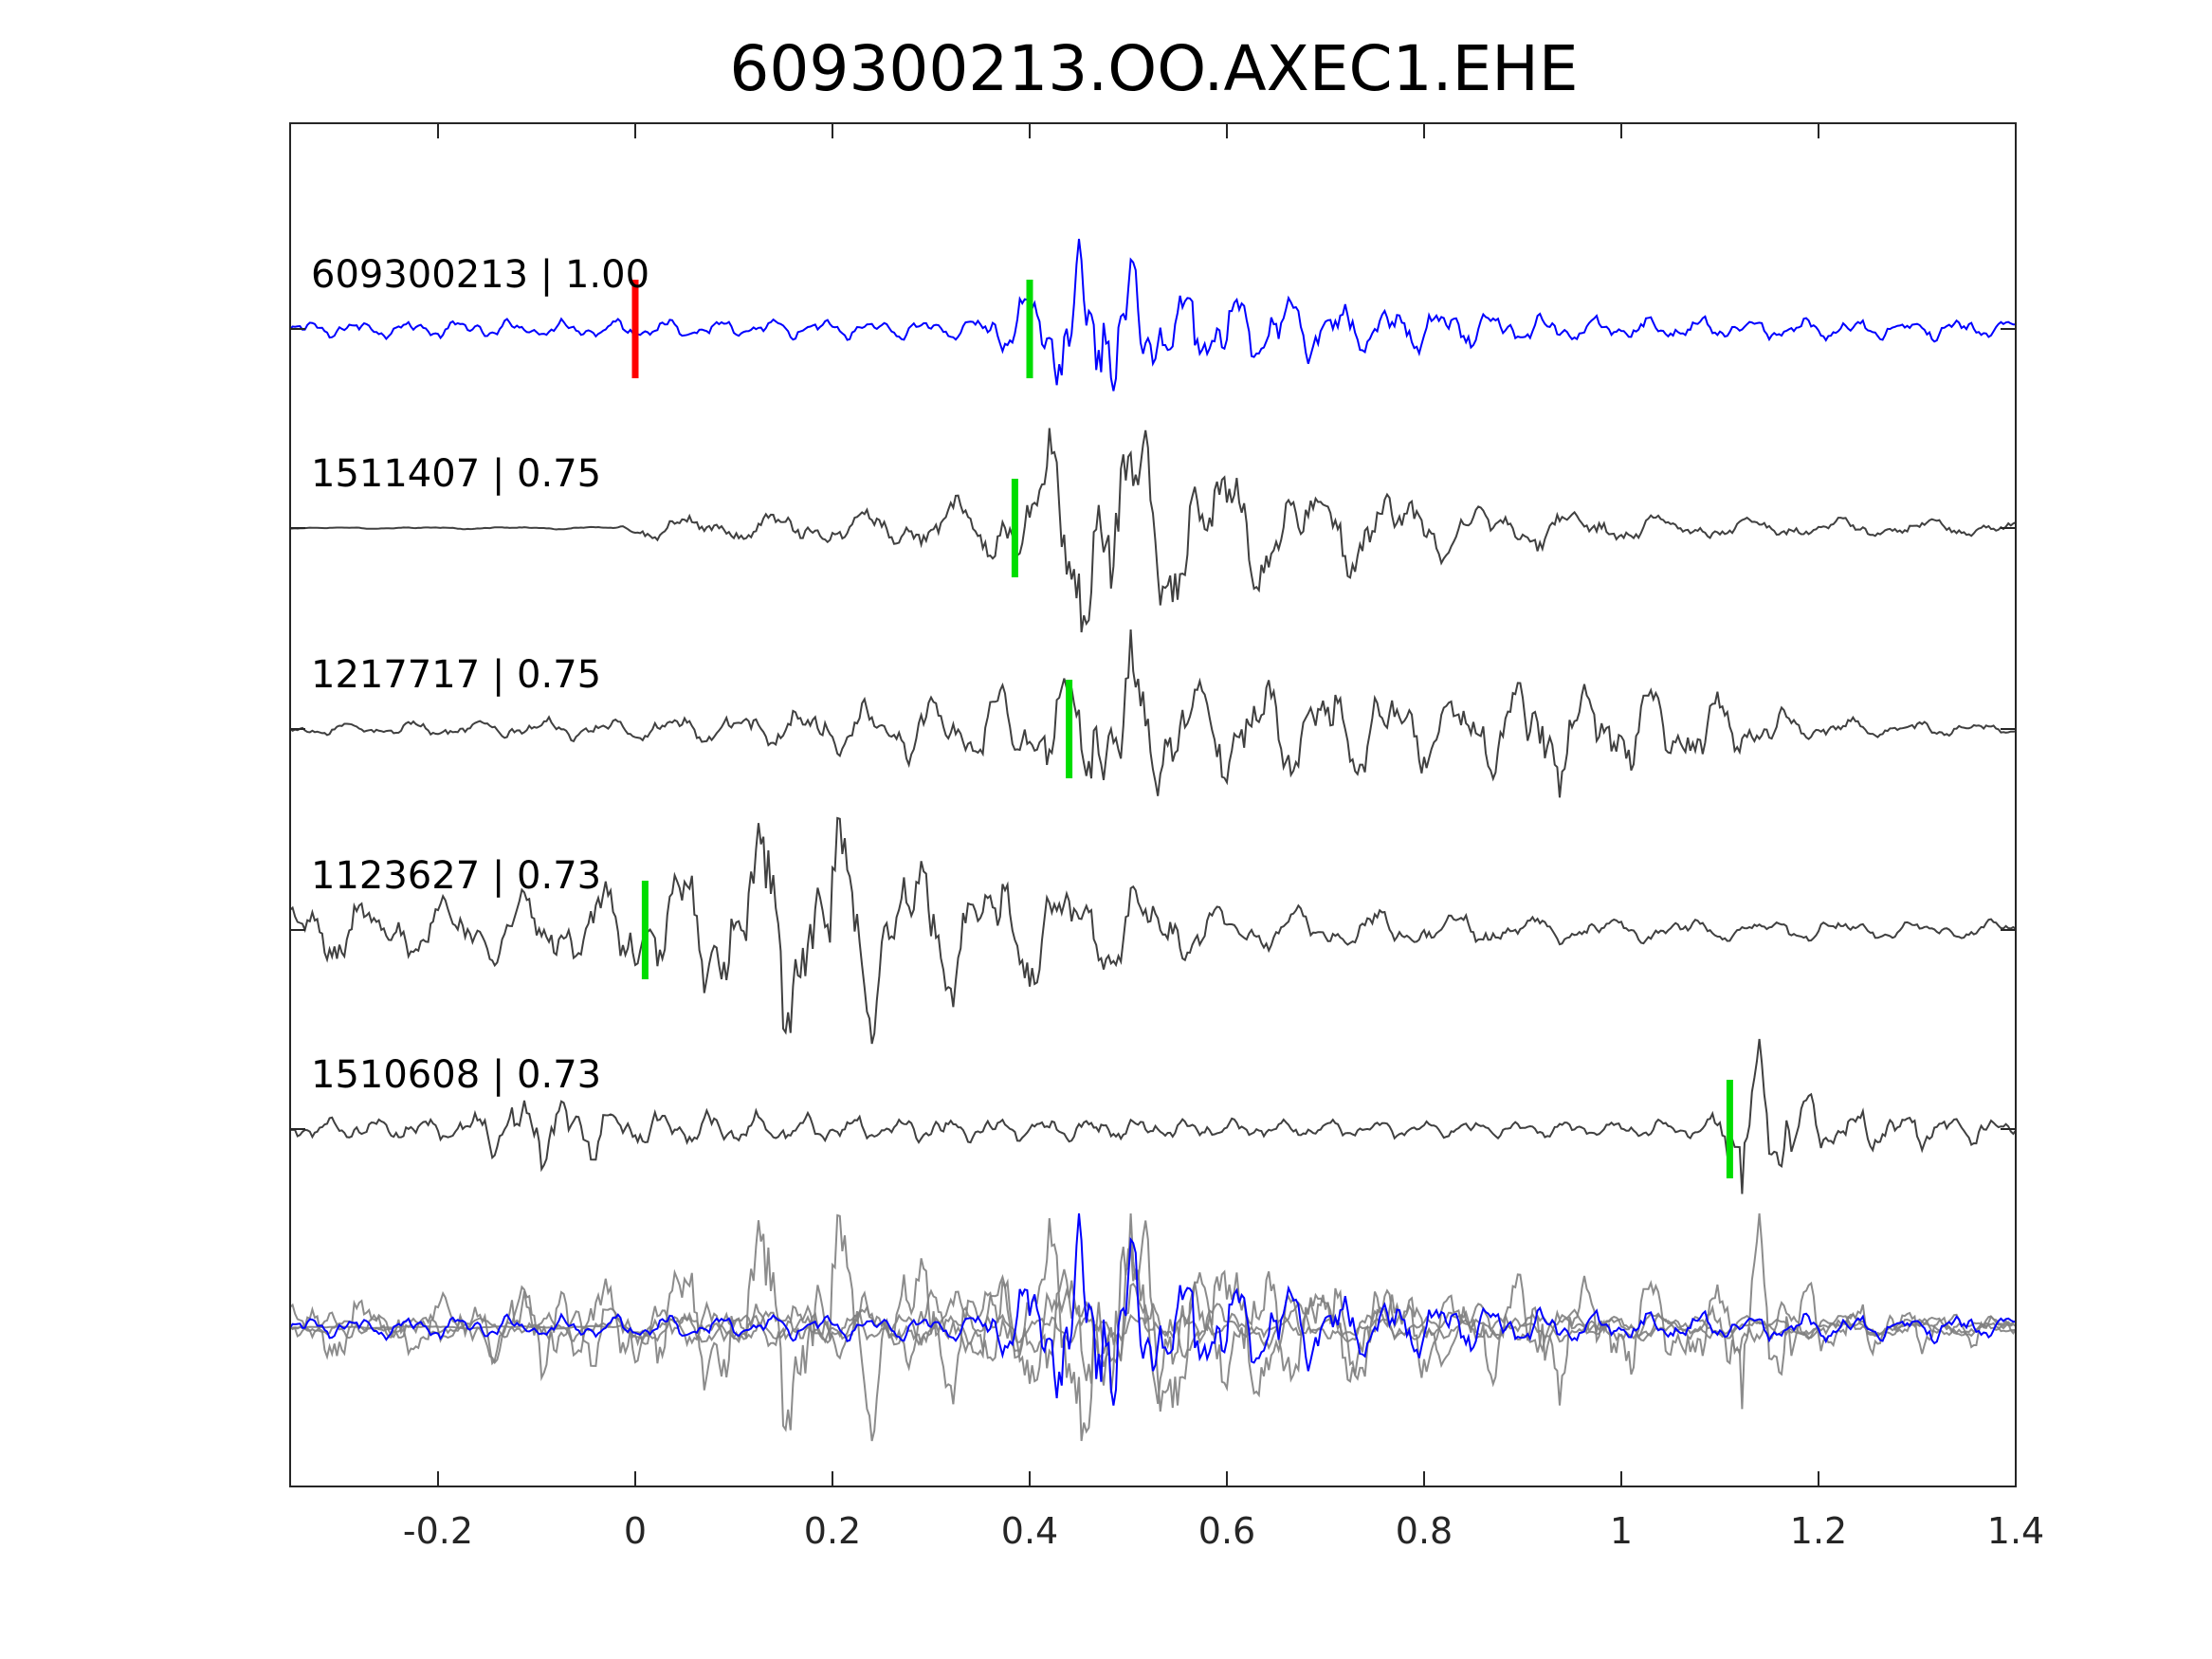 The image size is (2212, 1659). Describe the element at coordinates (1621, 1531) in the screenshot. I see `x-tick-label: 1` at that location.